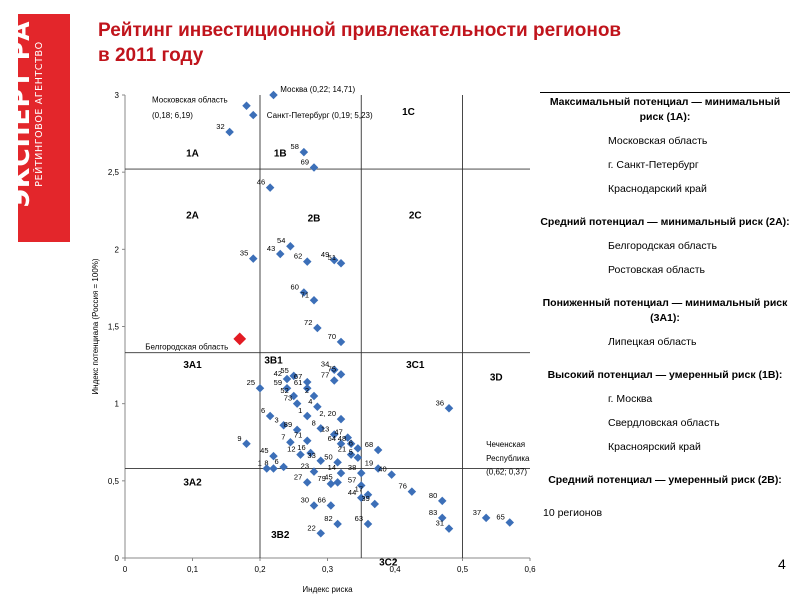 The width and height of the screenshot is (800, 600). What do you see at coordinates (365, 498) in the screenshot?
I see `data-point-label: 39` at bounding box center [365, 498].